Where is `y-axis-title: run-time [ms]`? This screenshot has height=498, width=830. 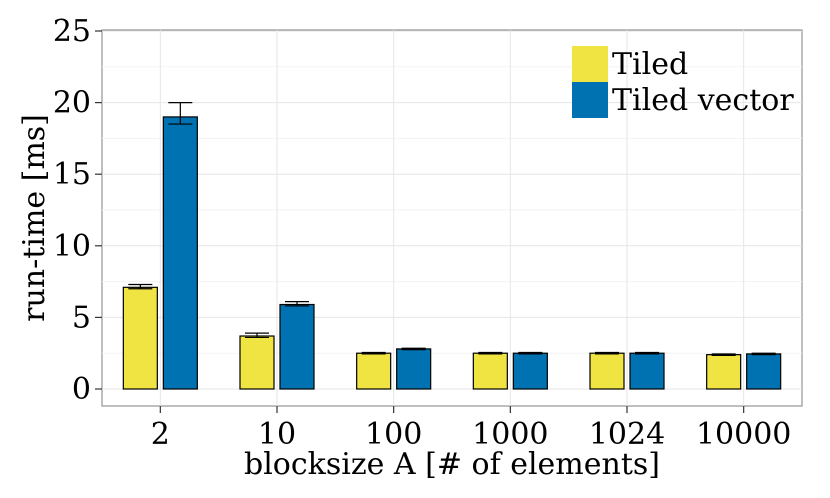
y-axis-title: run-time [ms] is located at coordinates (34, 218).